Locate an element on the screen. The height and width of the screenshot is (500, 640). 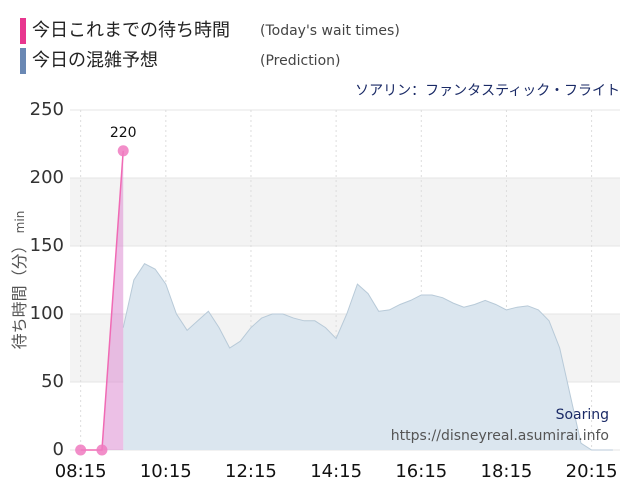
legend-note: (Prediction) is located at coordinates (300, 61).